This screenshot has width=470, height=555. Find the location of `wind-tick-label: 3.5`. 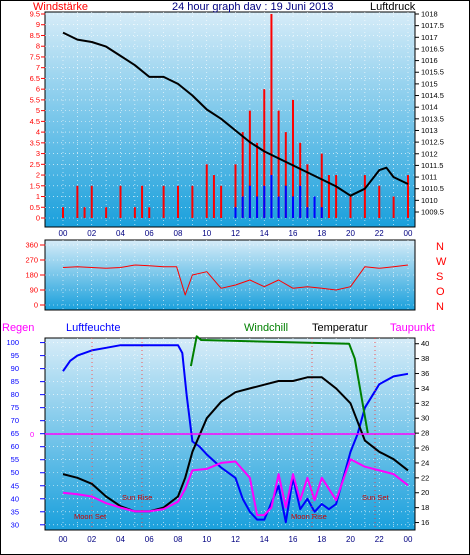

wind-tick-label: 3.5 is located at coordinates (35, 142).